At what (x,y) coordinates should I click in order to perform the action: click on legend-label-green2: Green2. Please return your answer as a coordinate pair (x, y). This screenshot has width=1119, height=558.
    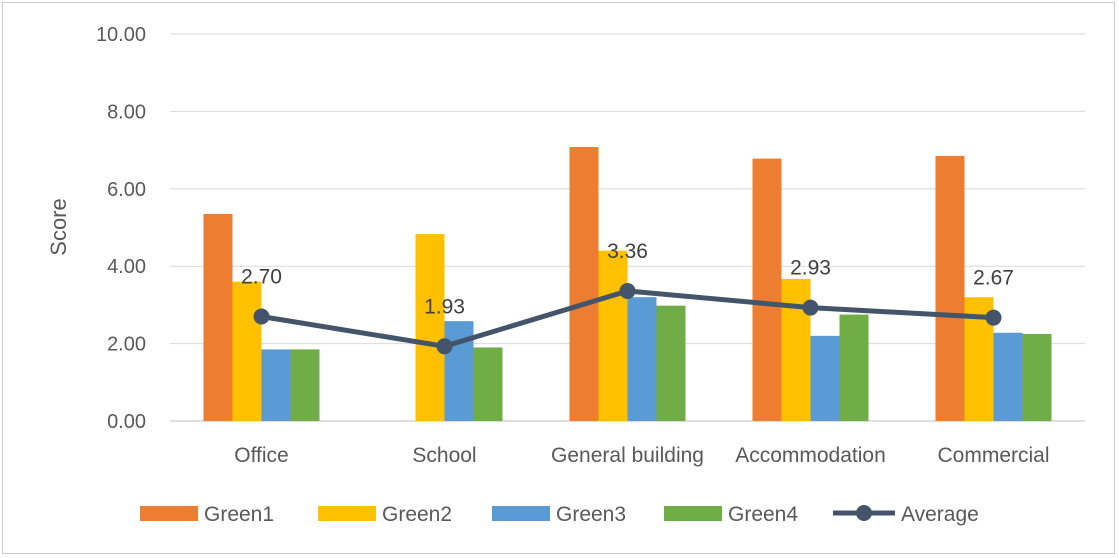
    Looking at the image, I should click on (417, 514).